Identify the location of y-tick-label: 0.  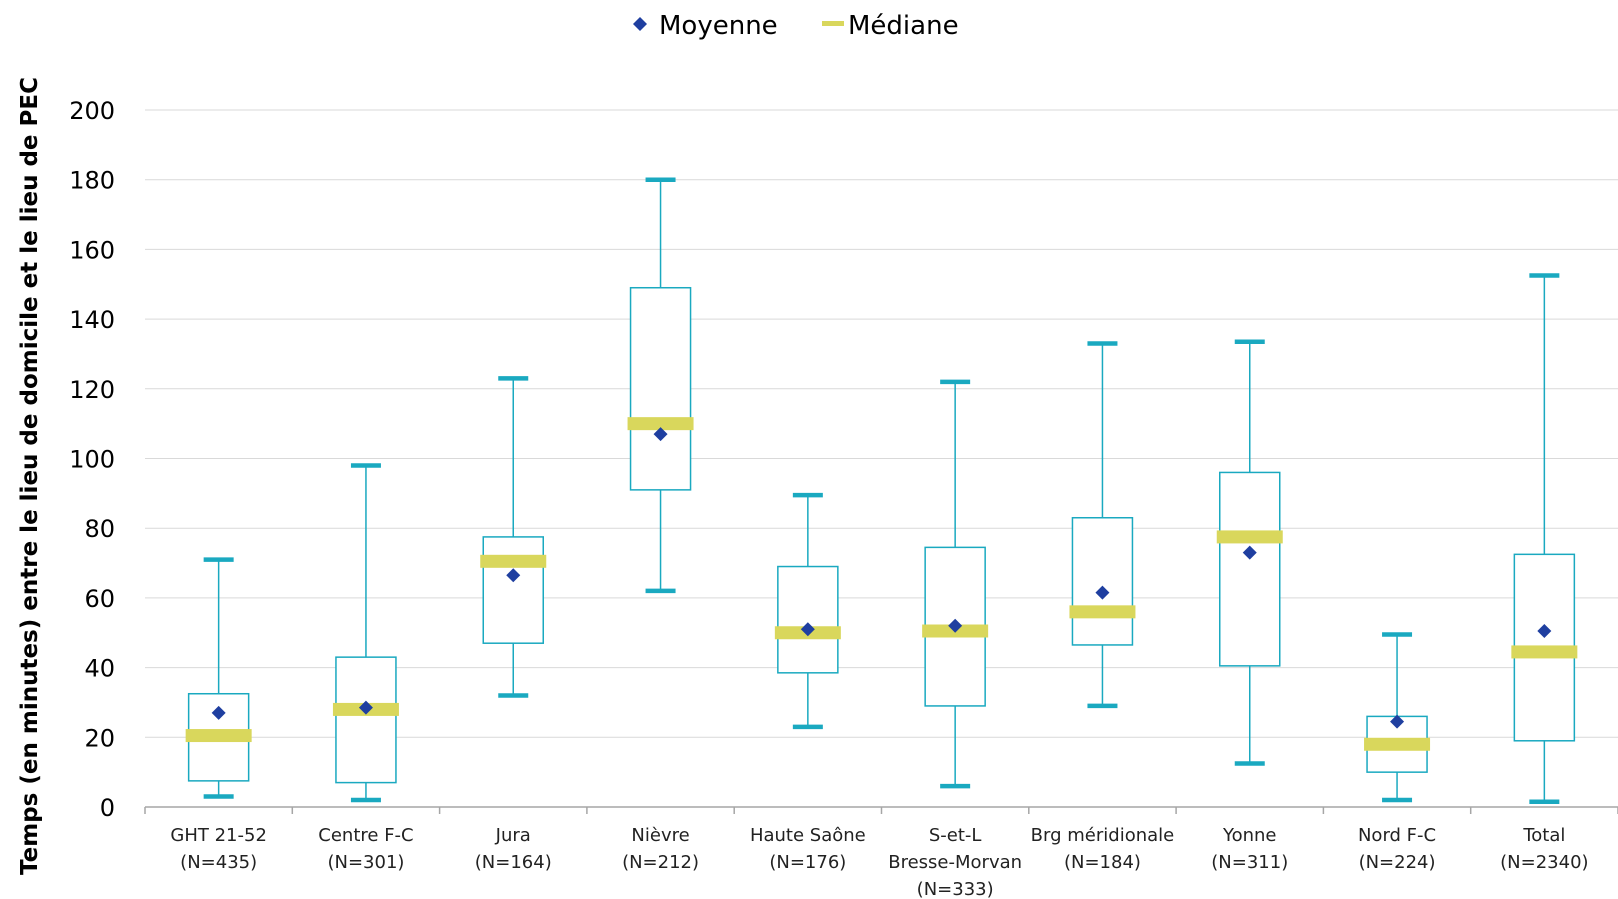
(107, 808).